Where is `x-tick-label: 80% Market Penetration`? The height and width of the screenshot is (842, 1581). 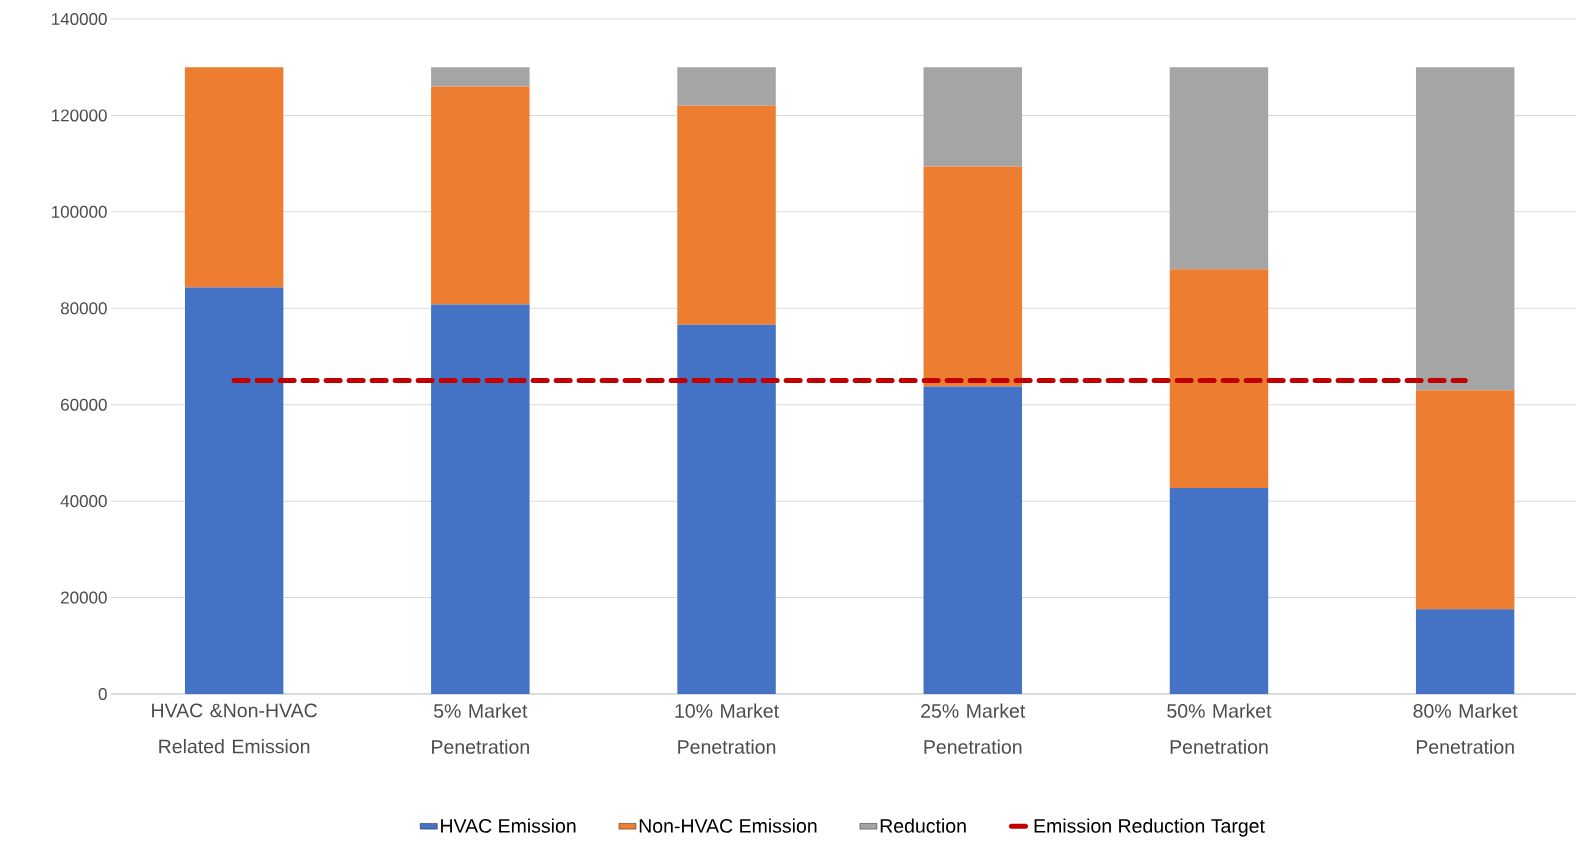 x-tick-label: 80% Market Penetration is located at coordinates (1465, 728).